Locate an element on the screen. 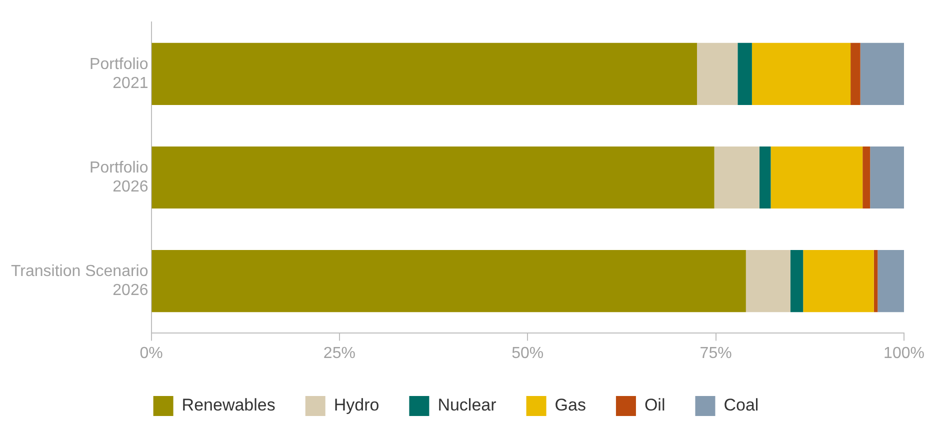 The width and height of the screenshot is (928, 430). legend-label: Oil is located at coordinates (655, 405).